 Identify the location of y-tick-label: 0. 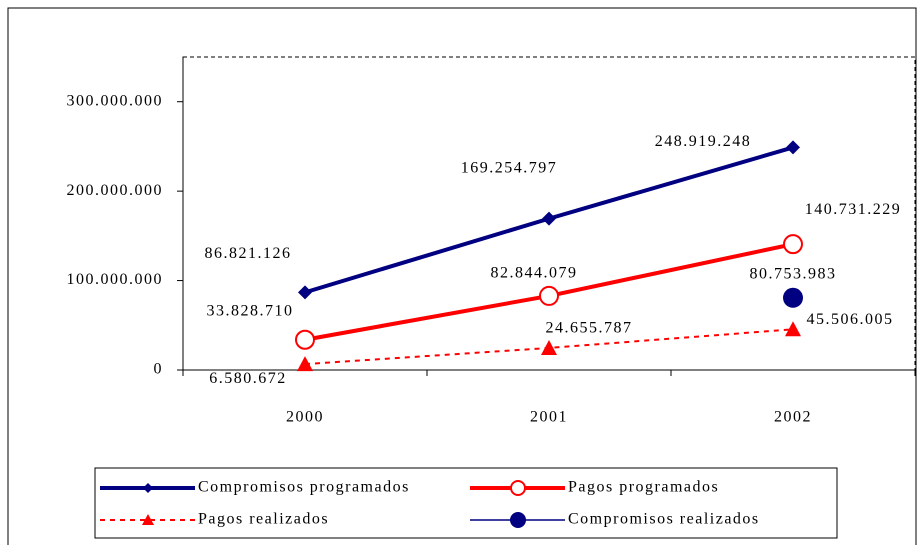
(159, 369).